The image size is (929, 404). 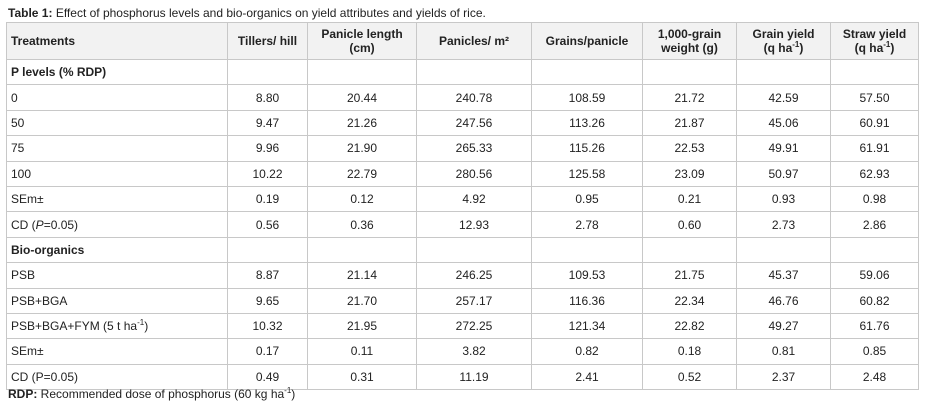 What do you see at coordinates (689, 97) in the screenshot?
I see `value-cell: 21.72` at bounding box center [689, 97].